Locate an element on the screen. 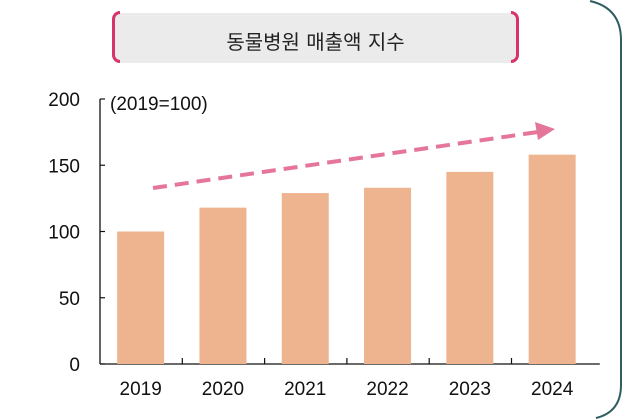  y-tick-label: 150 is located at coordinates (64, 166).